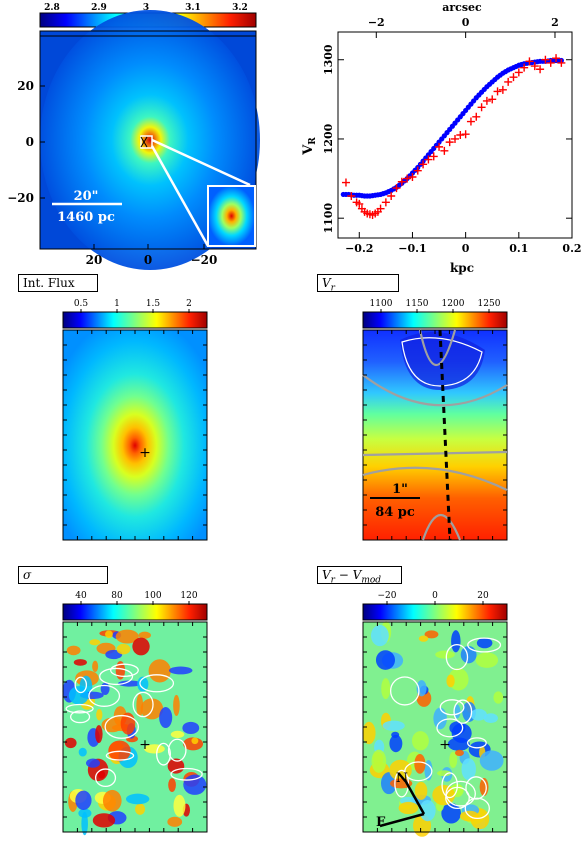 The image size is (586, 842). Describe the element at coordinates (146, 8) in the screenshot. I see `large-image-colorbar-tick-2: 3` at that location.